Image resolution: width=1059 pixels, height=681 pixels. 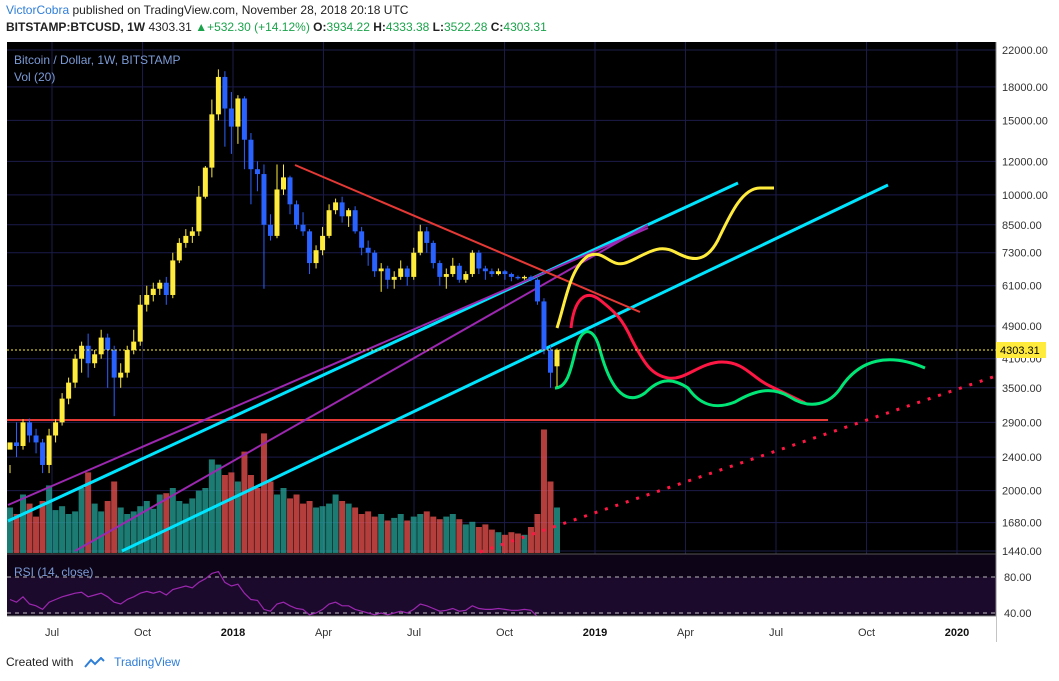 I want to click on tradingview-link: TradingView, so click(x=147, y=662).